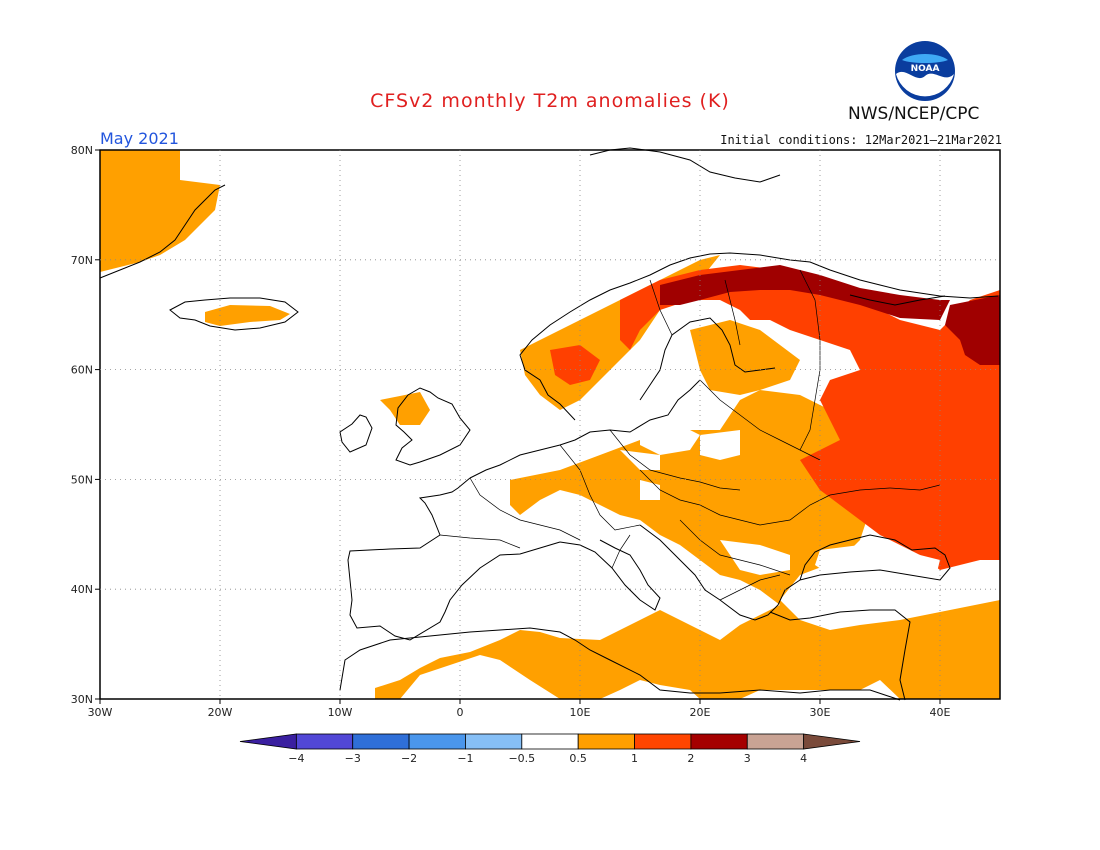  I want to click on scandinavia-coast, so click(759, 336).